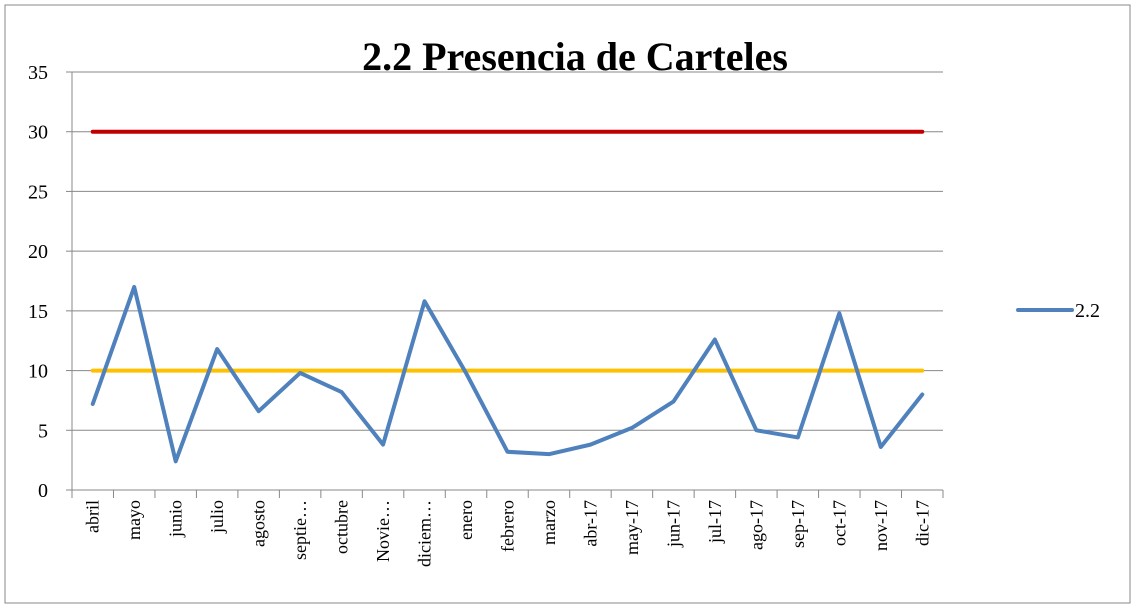  I want to click on x-tick-label: agosto, so click(259, 523).